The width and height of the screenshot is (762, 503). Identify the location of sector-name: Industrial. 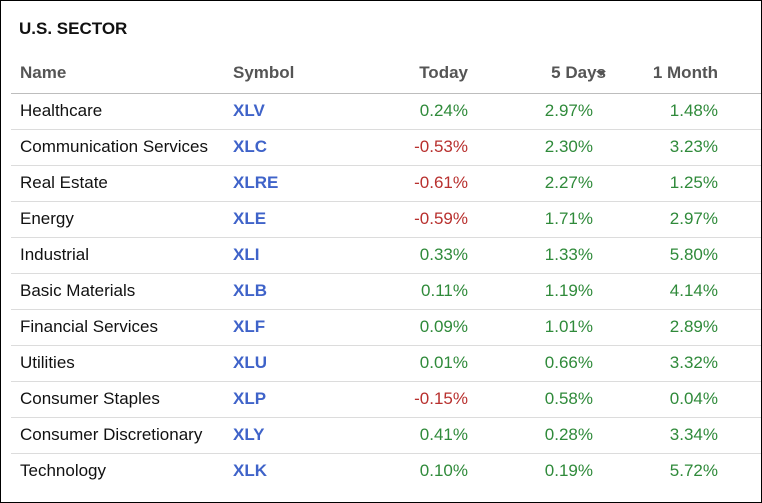
(54, 254).